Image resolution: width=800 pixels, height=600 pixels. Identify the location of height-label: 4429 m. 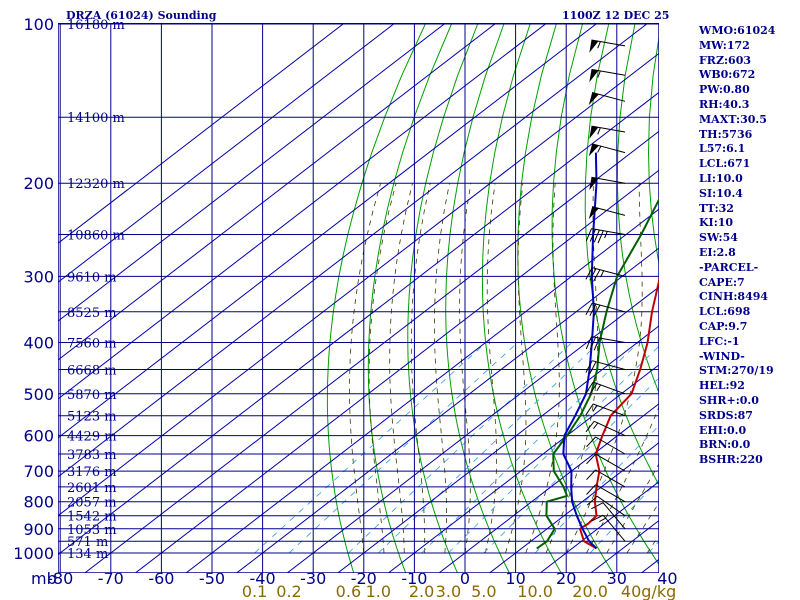
(92, 437).